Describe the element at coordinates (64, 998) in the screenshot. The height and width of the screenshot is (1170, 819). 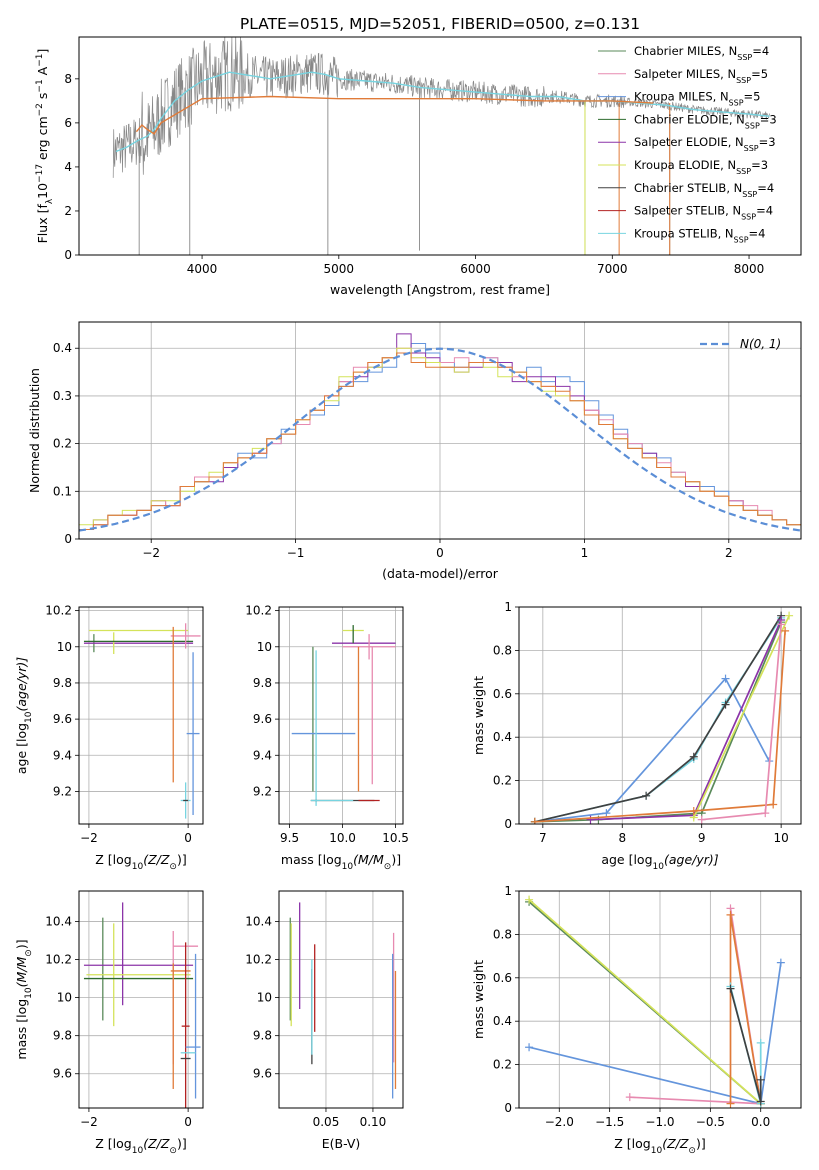
I see `y-tick-label: 10` at that location.